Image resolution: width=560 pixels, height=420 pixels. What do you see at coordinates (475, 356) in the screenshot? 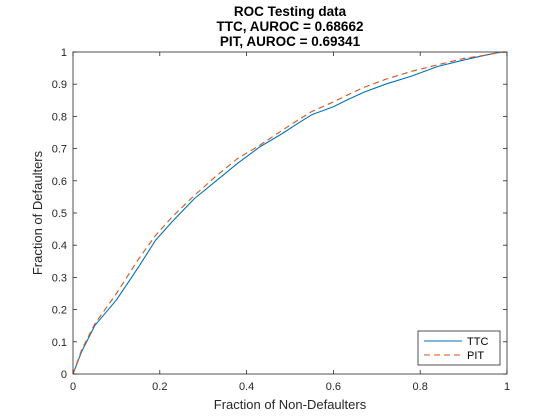
I see `legend-label-pit: PIT` at bounding box center [475, 356].